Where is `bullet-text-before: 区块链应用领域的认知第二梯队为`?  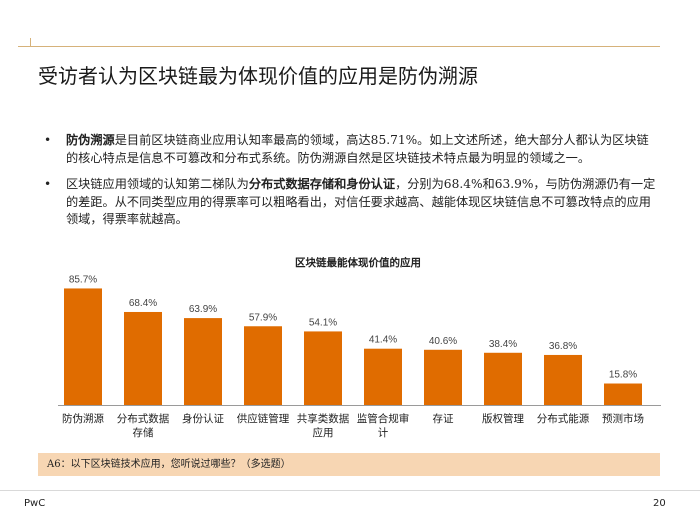
bullet-text-before: 区块链应用领域的认知第二梯队为 is located at coordinates (157, 184).